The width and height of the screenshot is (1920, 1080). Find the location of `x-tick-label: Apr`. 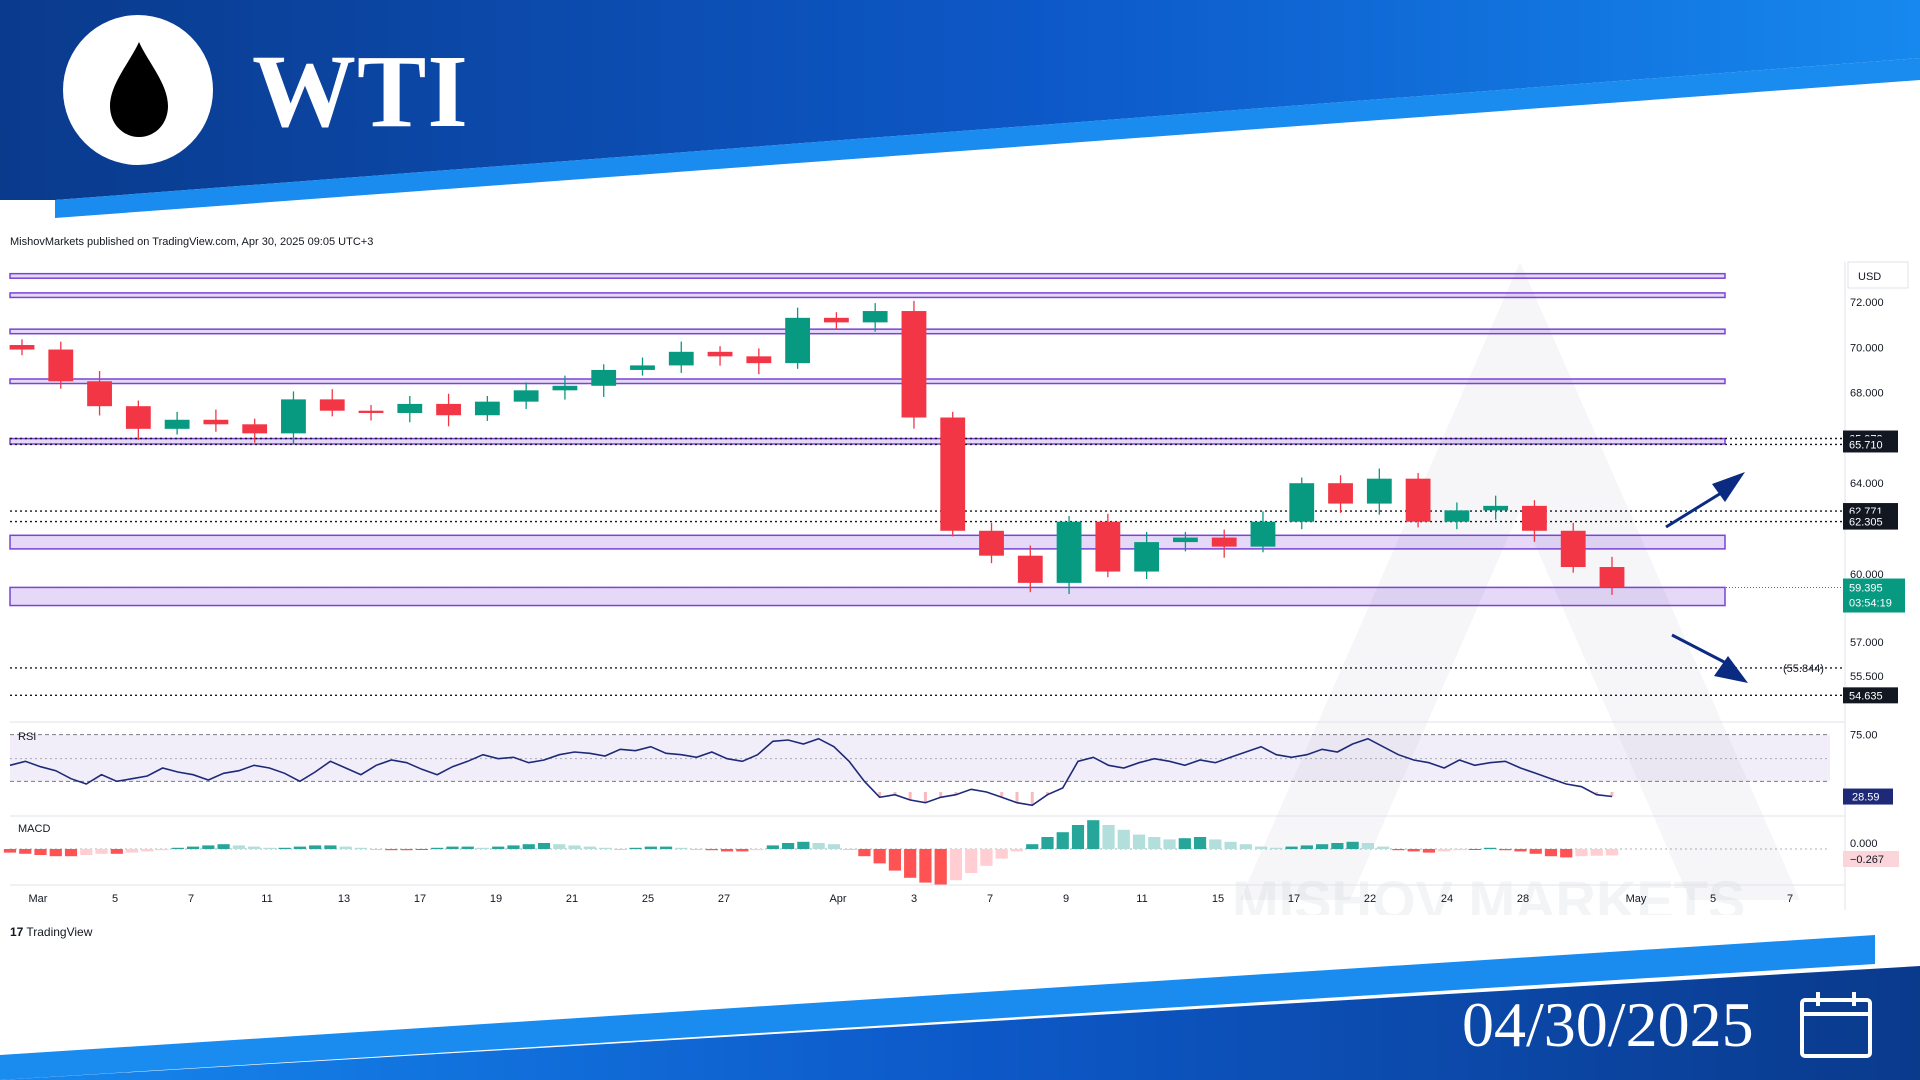

x-tick-label: Apr is located at coordinates (837, 899).